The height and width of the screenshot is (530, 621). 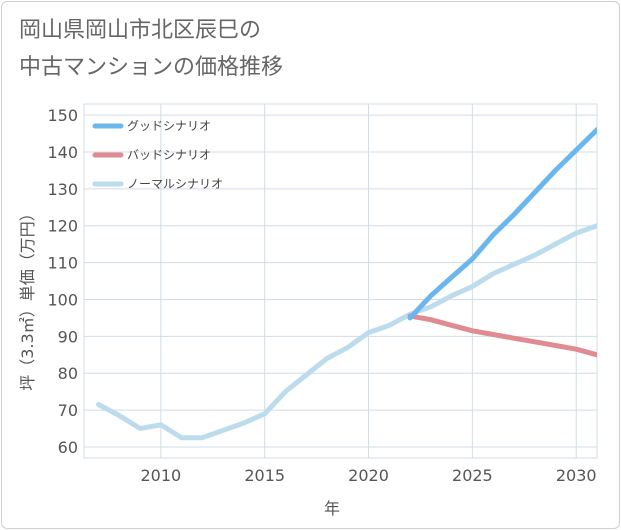 I want to click on y-tick-label: 130, so click(x=62, y=189).